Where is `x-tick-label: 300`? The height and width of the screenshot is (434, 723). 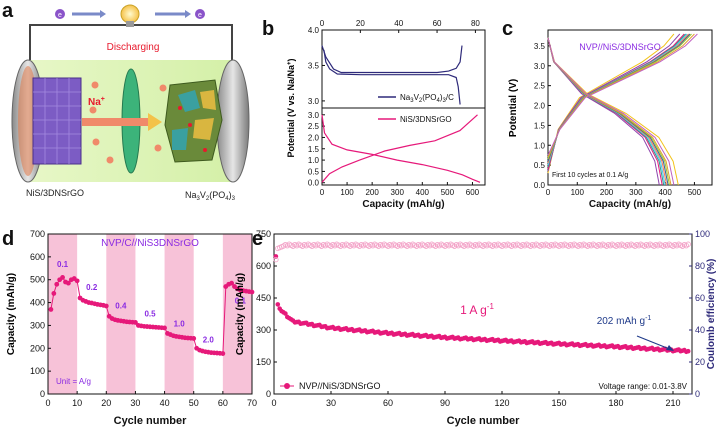
x-tick-label: 300 is located at coordinates (636, 192).